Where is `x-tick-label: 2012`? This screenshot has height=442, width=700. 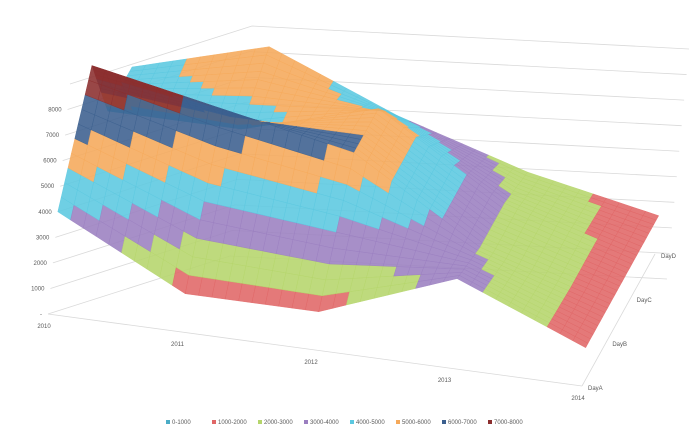 x-tick-label: 2012 is located at coordinates (311, 363).